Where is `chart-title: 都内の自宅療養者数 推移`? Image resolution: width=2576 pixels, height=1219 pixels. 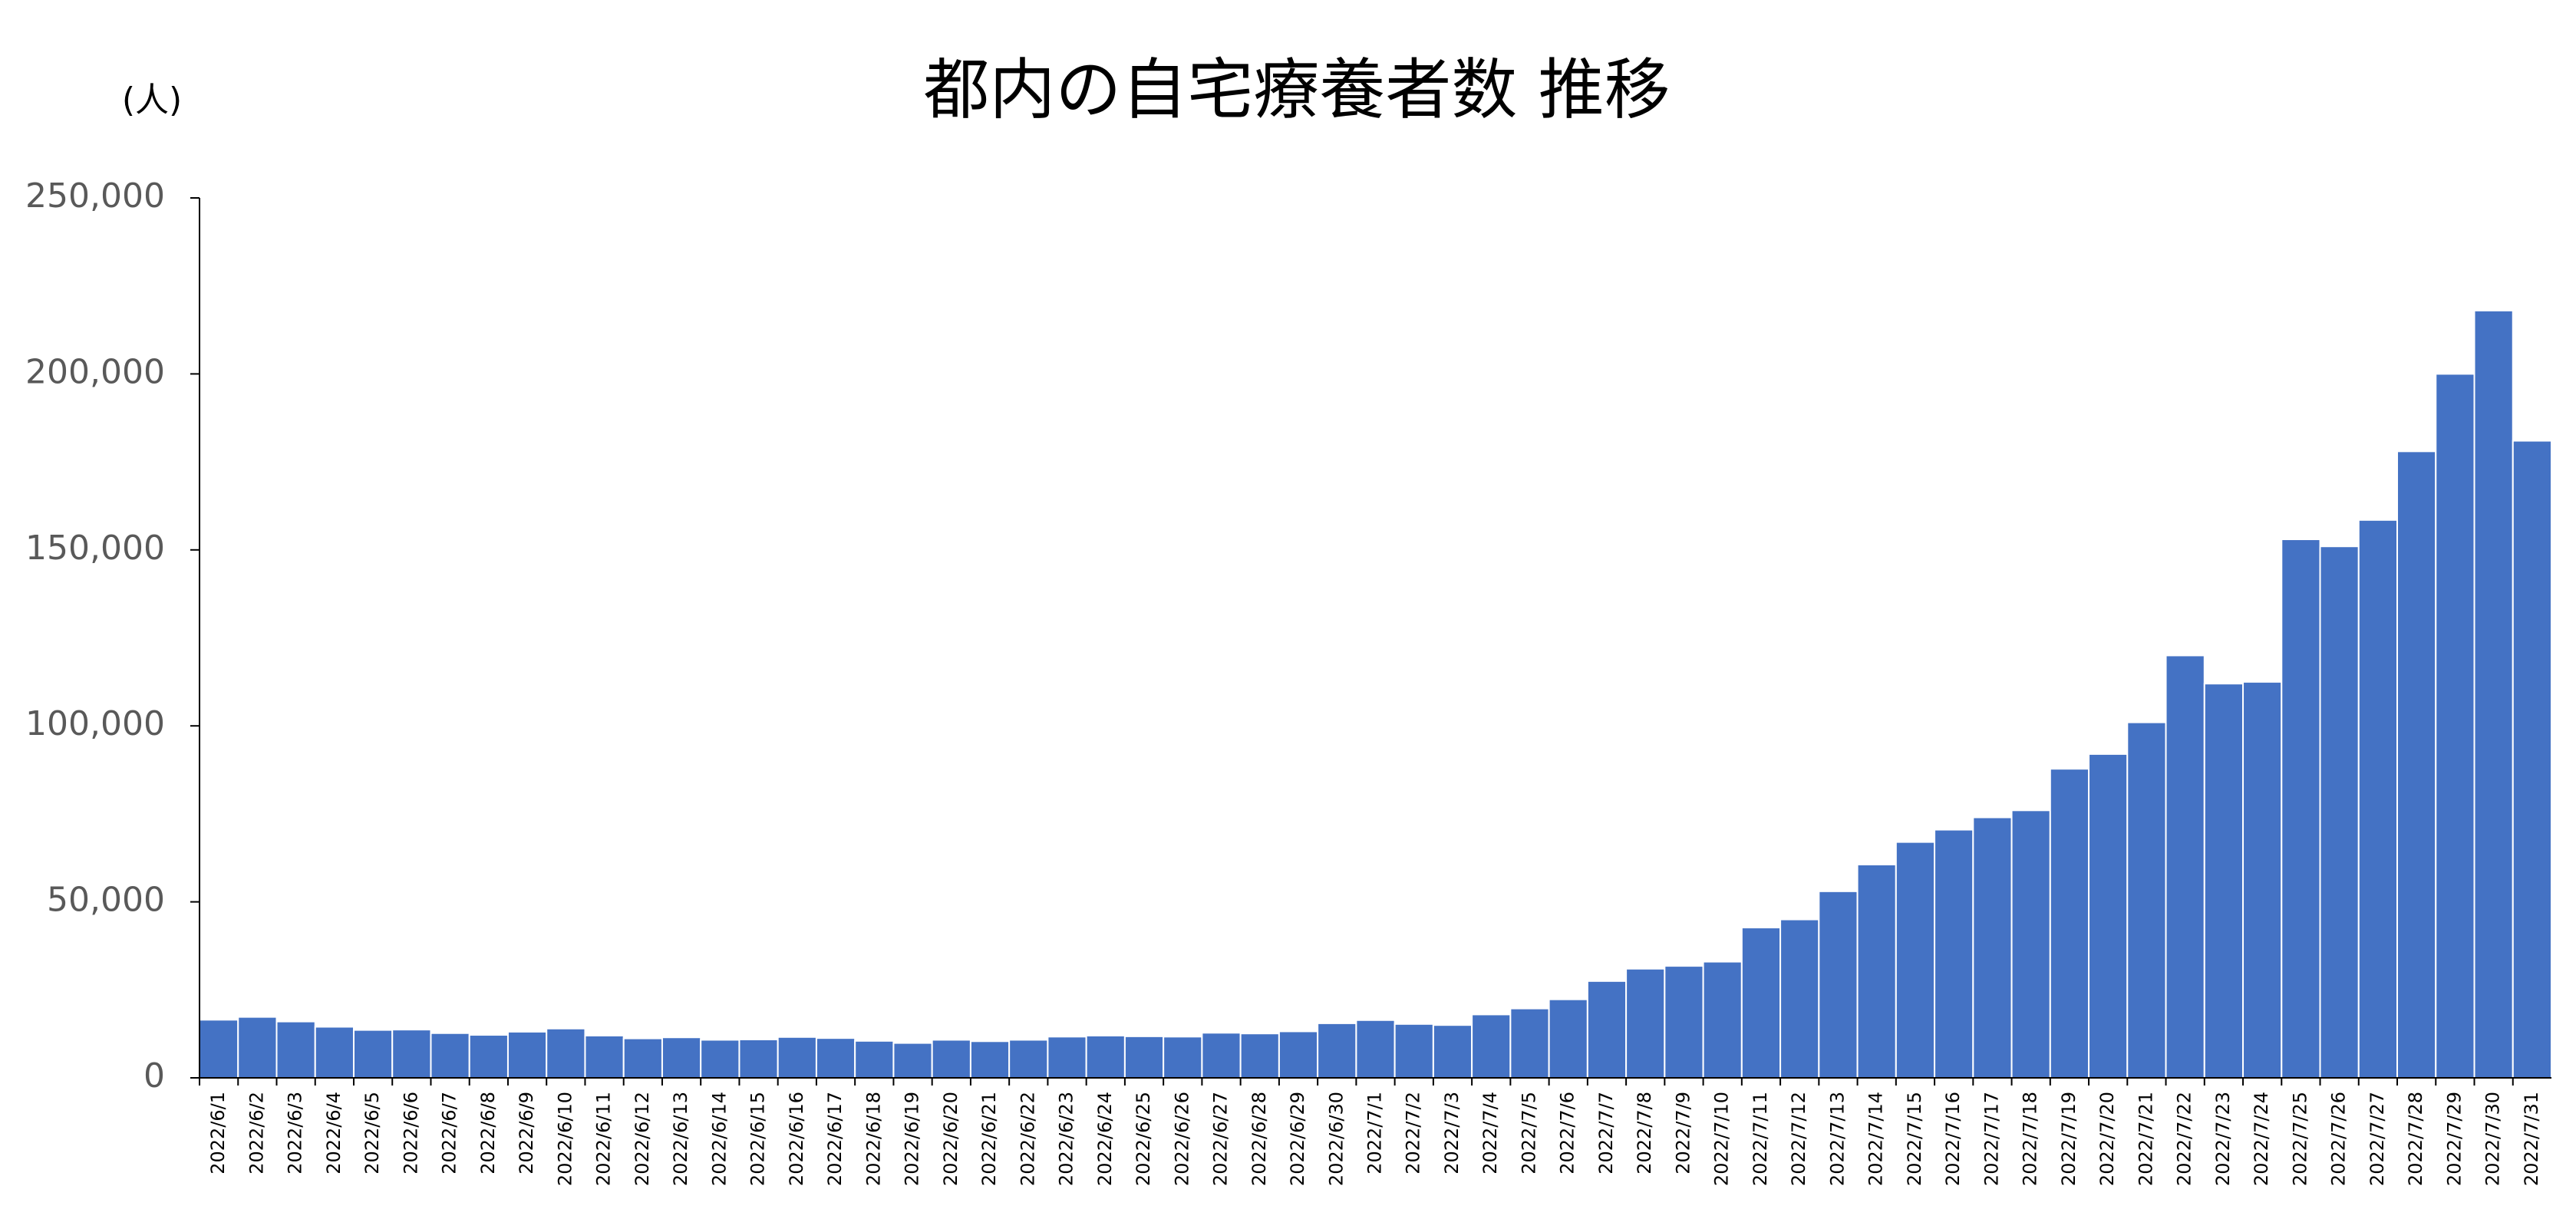 chart-title: 都内の自宅療養者数 推移 is located at coordinates (1296, 89).